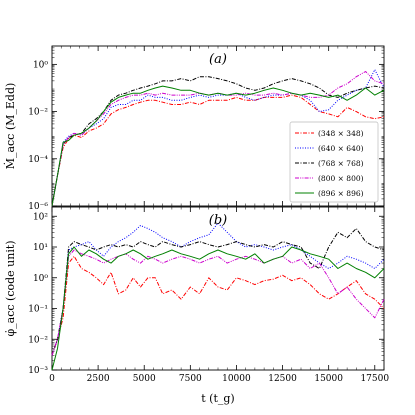 This screenshot has height=415, width=415. I want to click on y-tick-label: 10⁻¹, so click(38, 310).